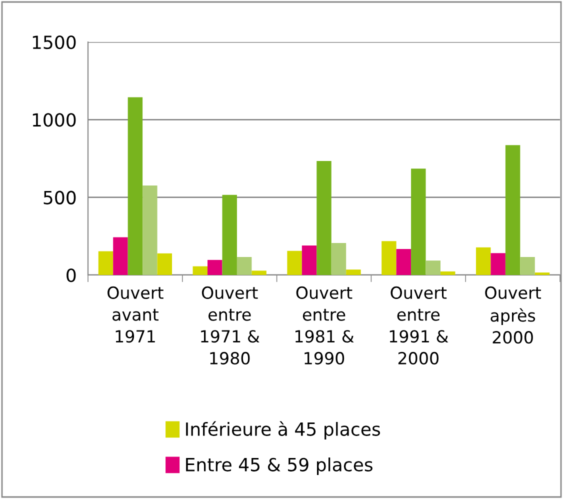 The image size is (563, 499). What do you see at coordinates (230, 325) in the screenshot?
I see `x-tick-label: Ouvert entre 1971 & 1980` at bounding box center [230, 325].